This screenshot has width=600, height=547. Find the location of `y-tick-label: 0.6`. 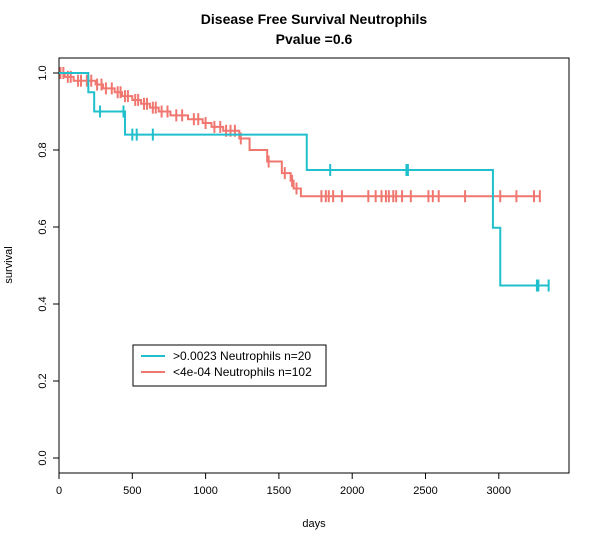

y-tick-label: 0.6 is located at coordinates (43, 226).